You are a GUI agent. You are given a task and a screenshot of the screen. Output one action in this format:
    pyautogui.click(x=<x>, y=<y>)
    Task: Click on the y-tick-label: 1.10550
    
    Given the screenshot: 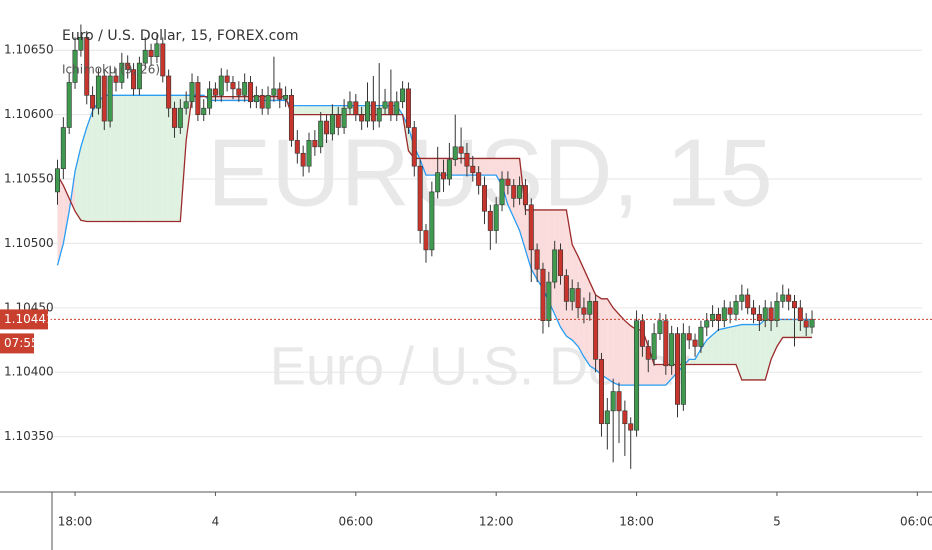 What is the action you would take?
    pyautogui.click(x=29, y=179)
    